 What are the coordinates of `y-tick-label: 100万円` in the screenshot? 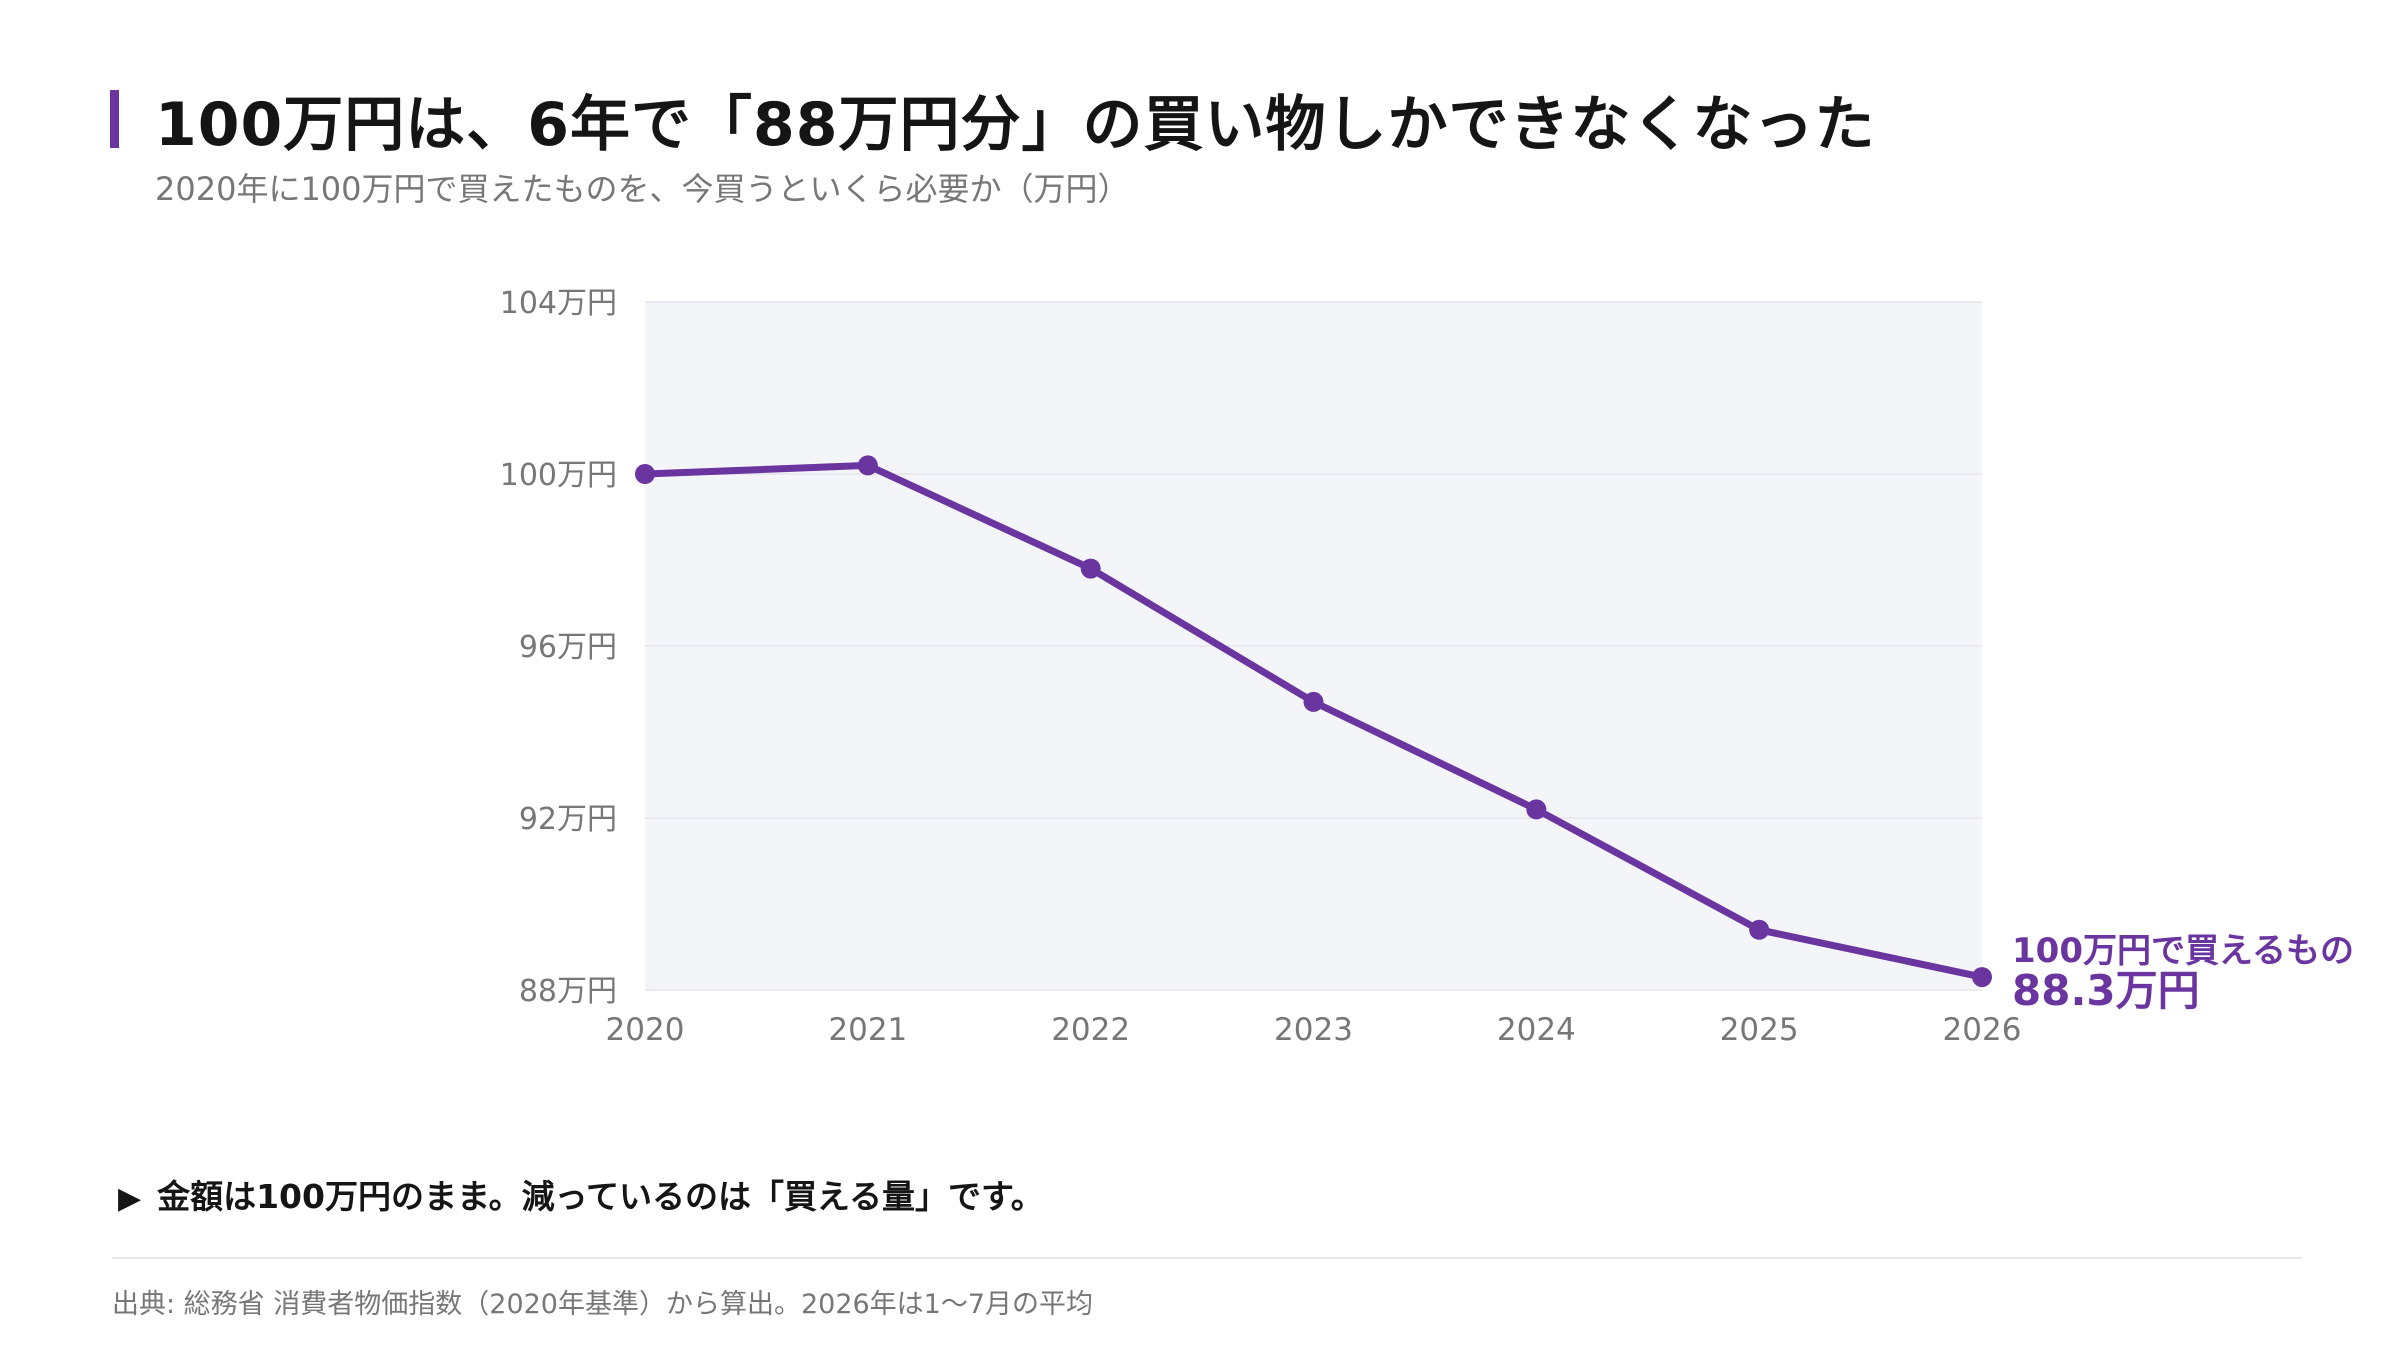 It's located at (558, 475).